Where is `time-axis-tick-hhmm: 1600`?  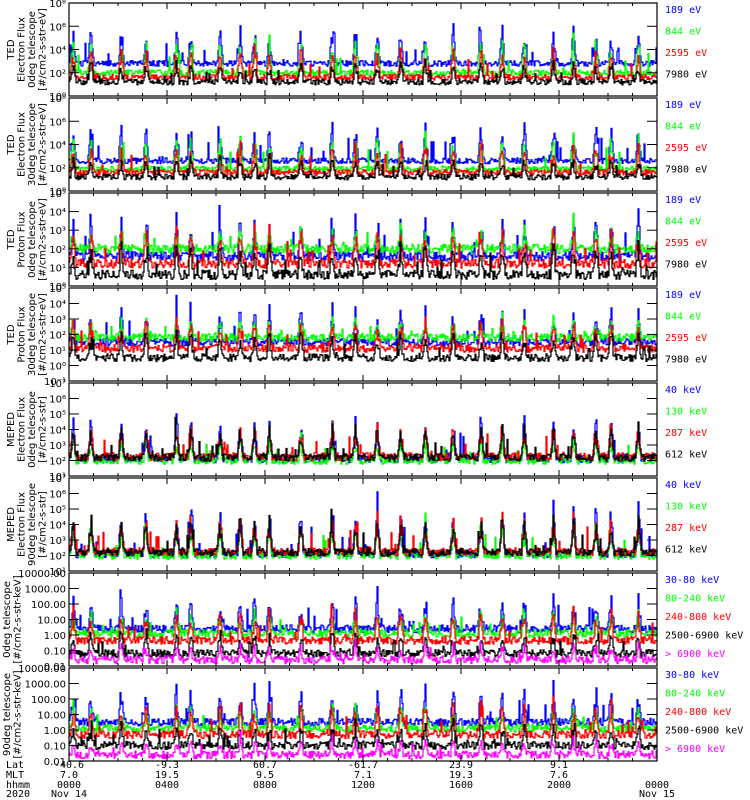 time-axis-tick-hhmm: 1600 is located at coordinates (461, 785).